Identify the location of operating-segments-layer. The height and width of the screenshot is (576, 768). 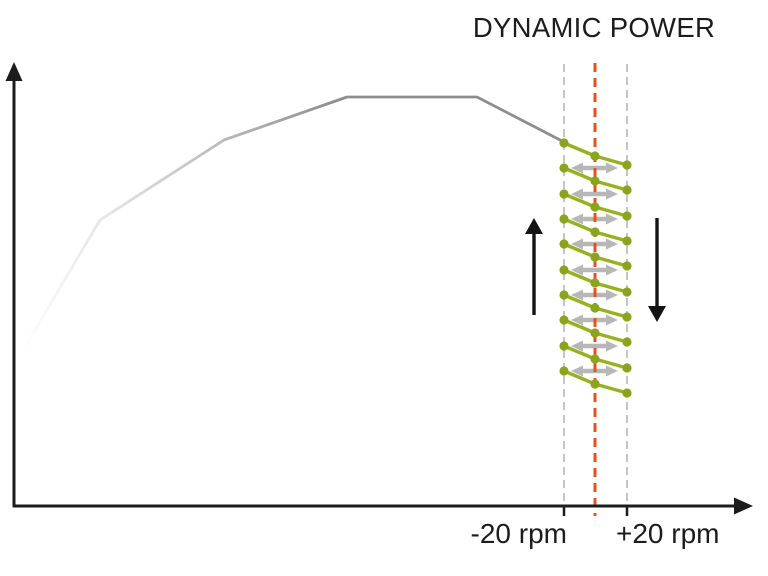
(595, 268).